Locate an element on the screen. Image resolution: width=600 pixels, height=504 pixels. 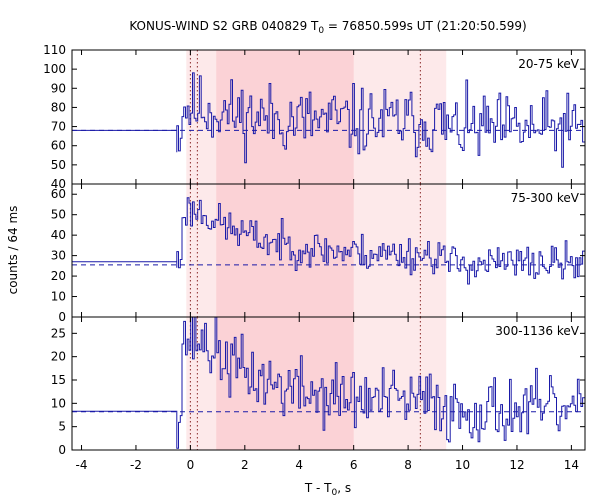
energy-band-label: 75-300 keV is located at coordinates (545, 198).